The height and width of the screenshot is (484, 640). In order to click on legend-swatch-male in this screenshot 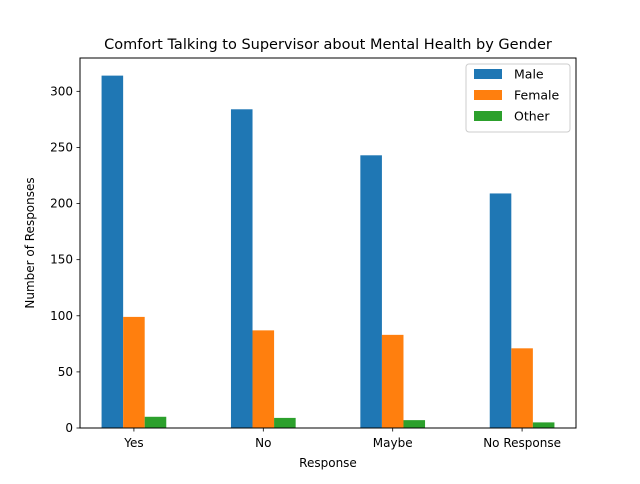, I will do `click(488, 74)`.